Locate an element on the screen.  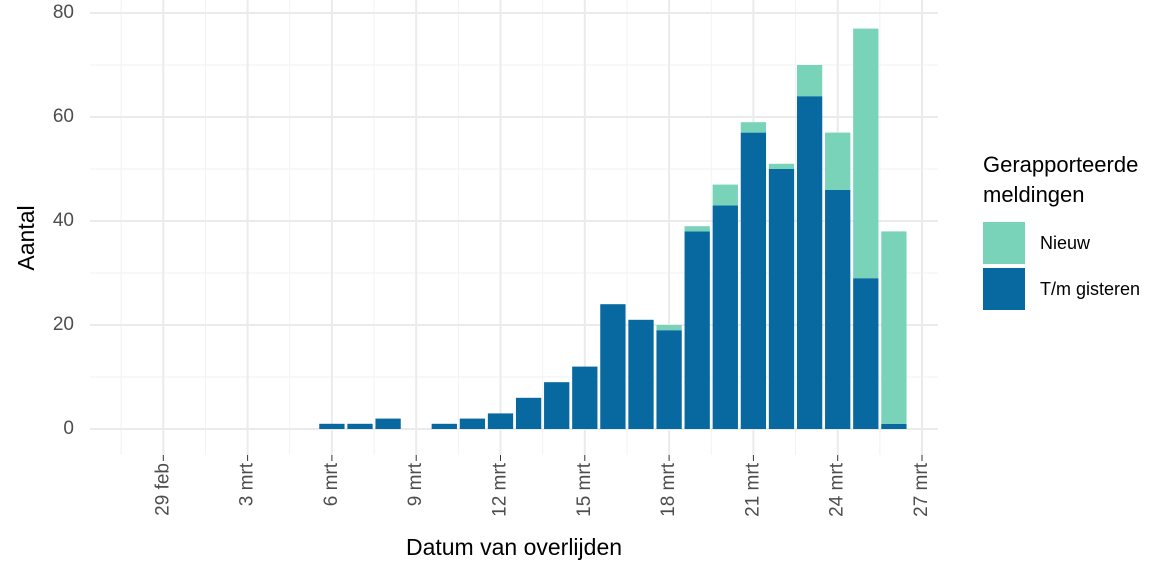
legend-label: Nieuw is located at coordinates (1065, 243).